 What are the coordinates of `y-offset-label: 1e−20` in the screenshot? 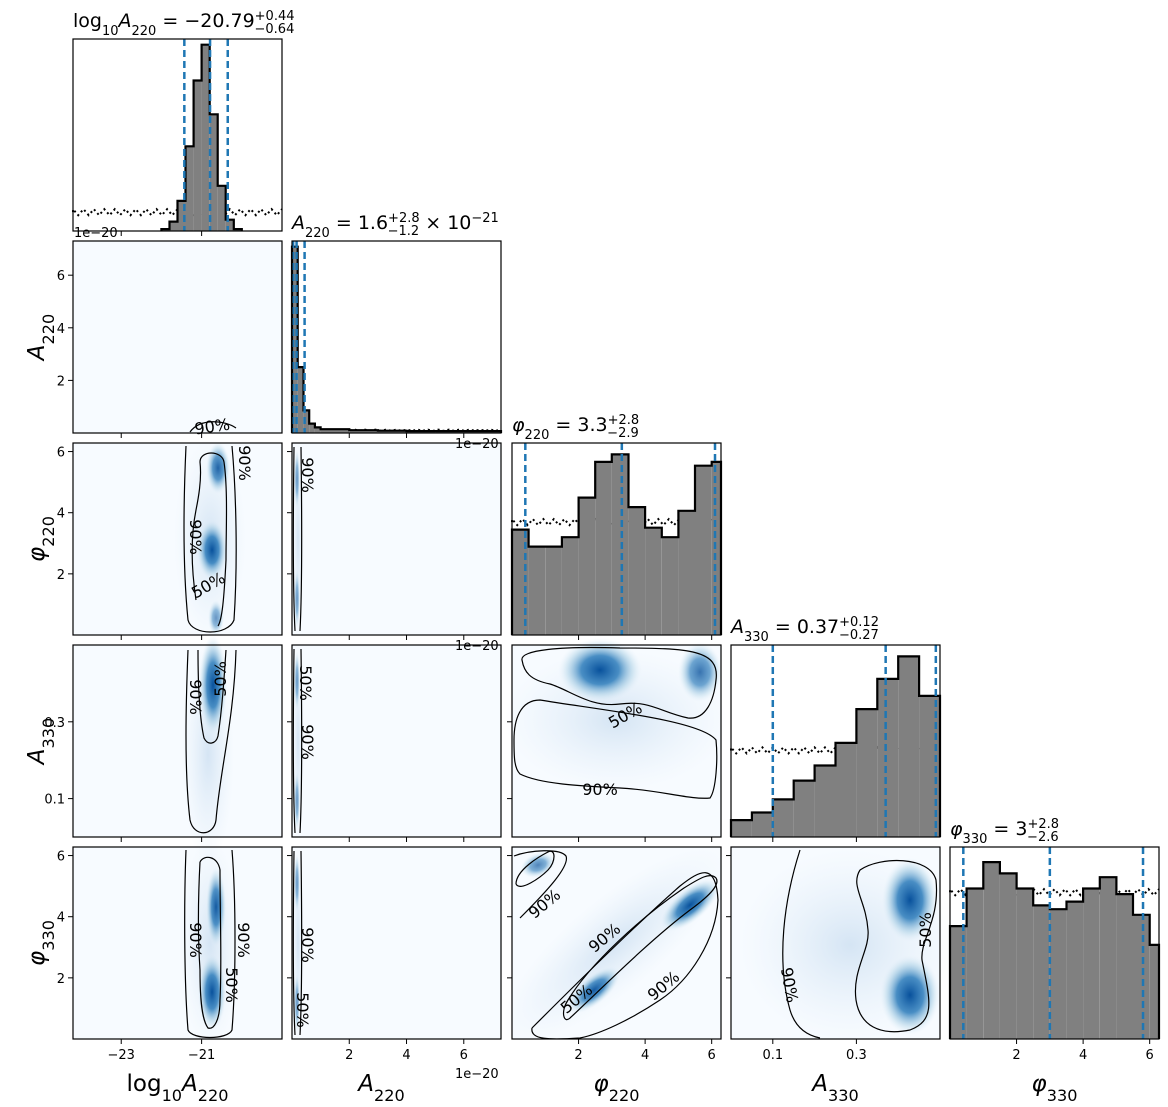 It's located at (96, 233).